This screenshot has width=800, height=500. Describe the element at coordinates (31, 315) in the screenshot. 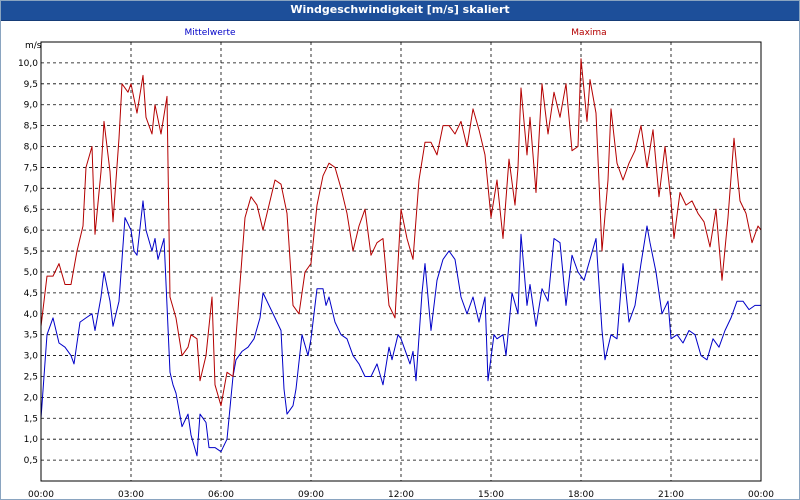

I see `y-tick-label: 4,0` at that location.